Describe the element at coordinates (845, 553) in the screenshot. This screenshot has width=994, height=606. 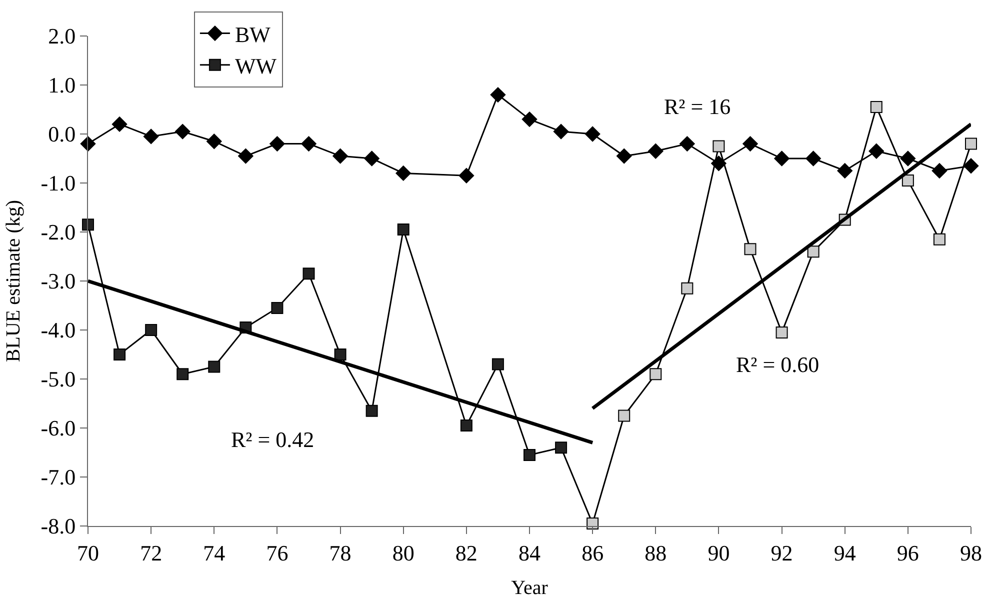
I see `x-tick-label: 94` at that location.